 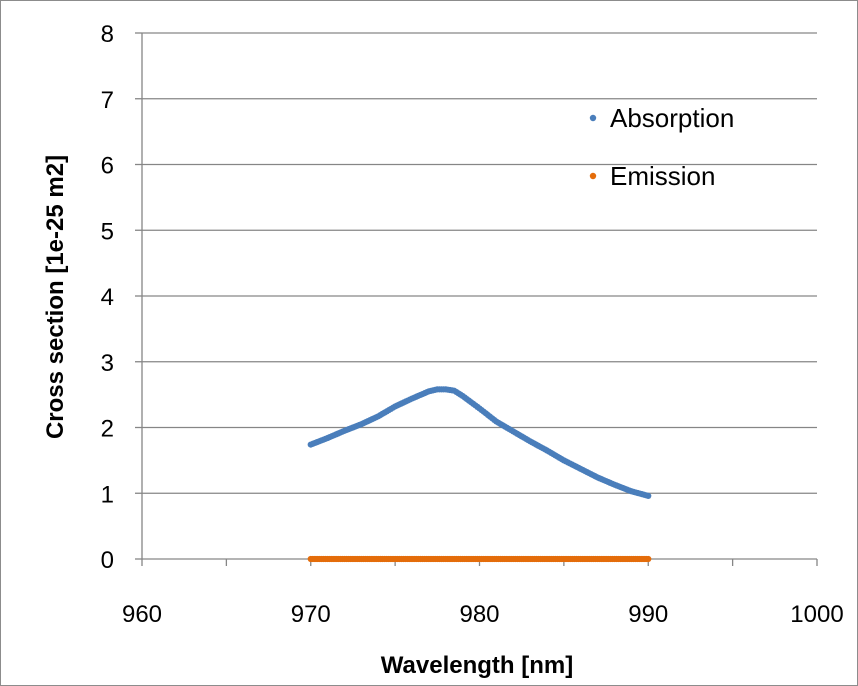 I want to click on y-tick-label-4: 4, so click(x=107, y=297).